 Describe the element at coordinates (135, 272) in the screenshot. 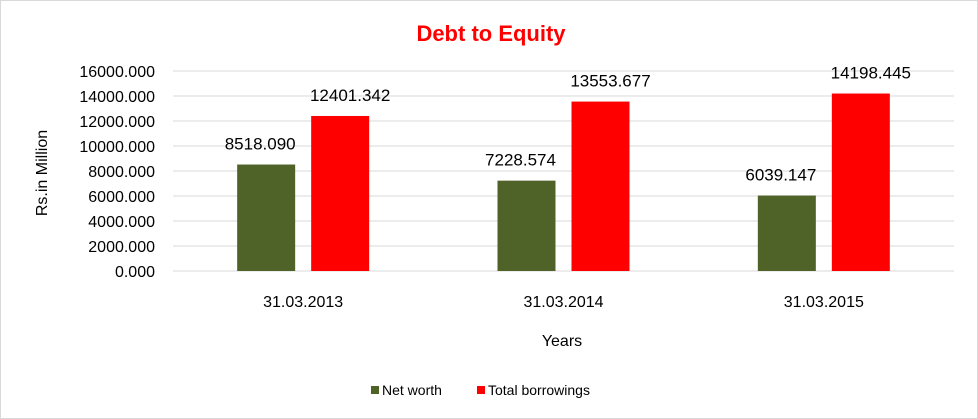

I see `y-tick-label: 0.000` at that location.